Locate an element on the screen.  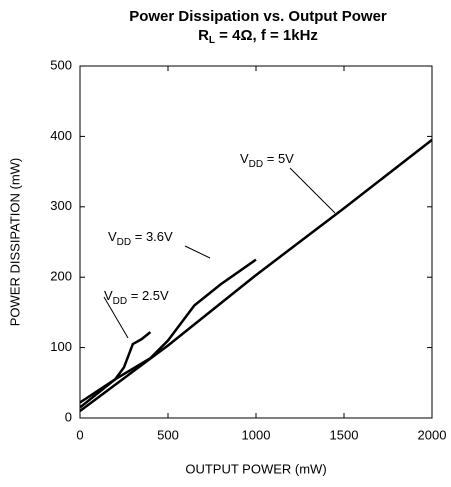
y-tick-label: 200 is located at coordinates (61, 276).